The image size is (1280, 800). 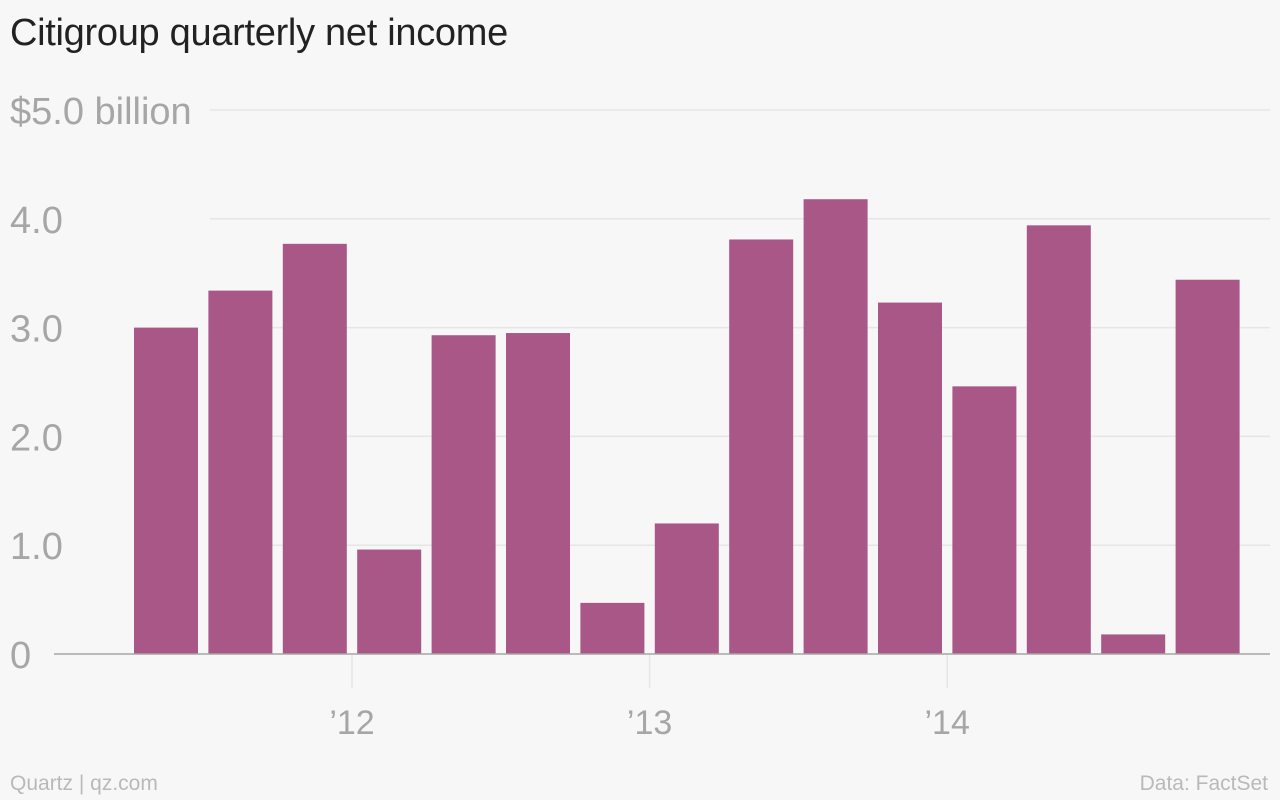 What do you see at coordinates (649, 723) in the screenshot?
I see `x-tick-label: ’13` at bounding box center [649, 723].